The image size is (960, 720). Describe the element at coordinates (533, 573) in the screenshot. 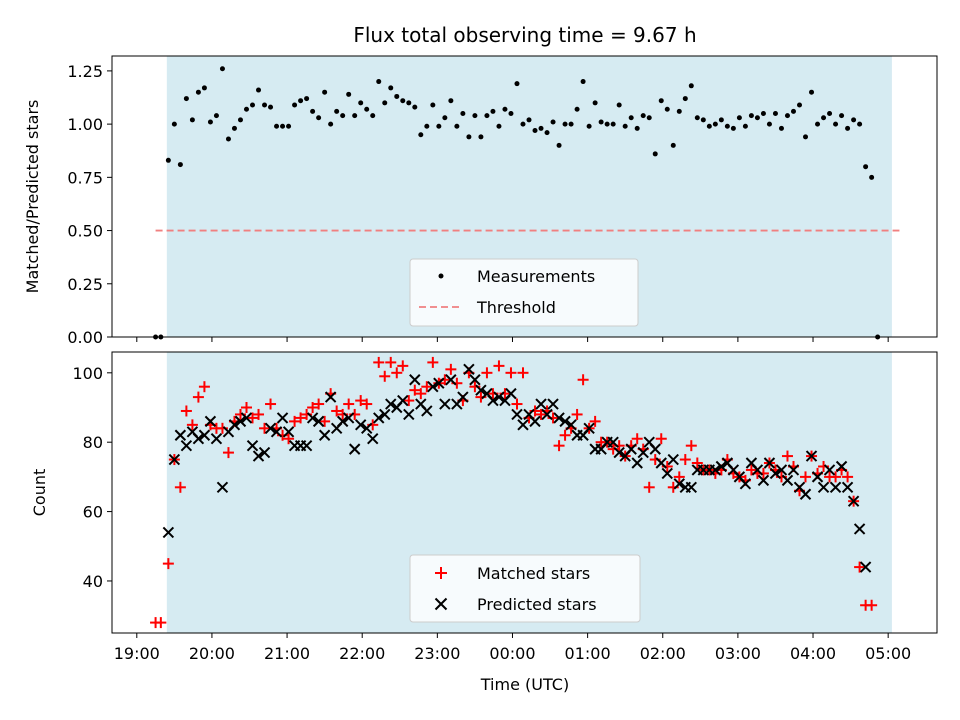

I see `legend-matched-label: Matched stars` at that location.